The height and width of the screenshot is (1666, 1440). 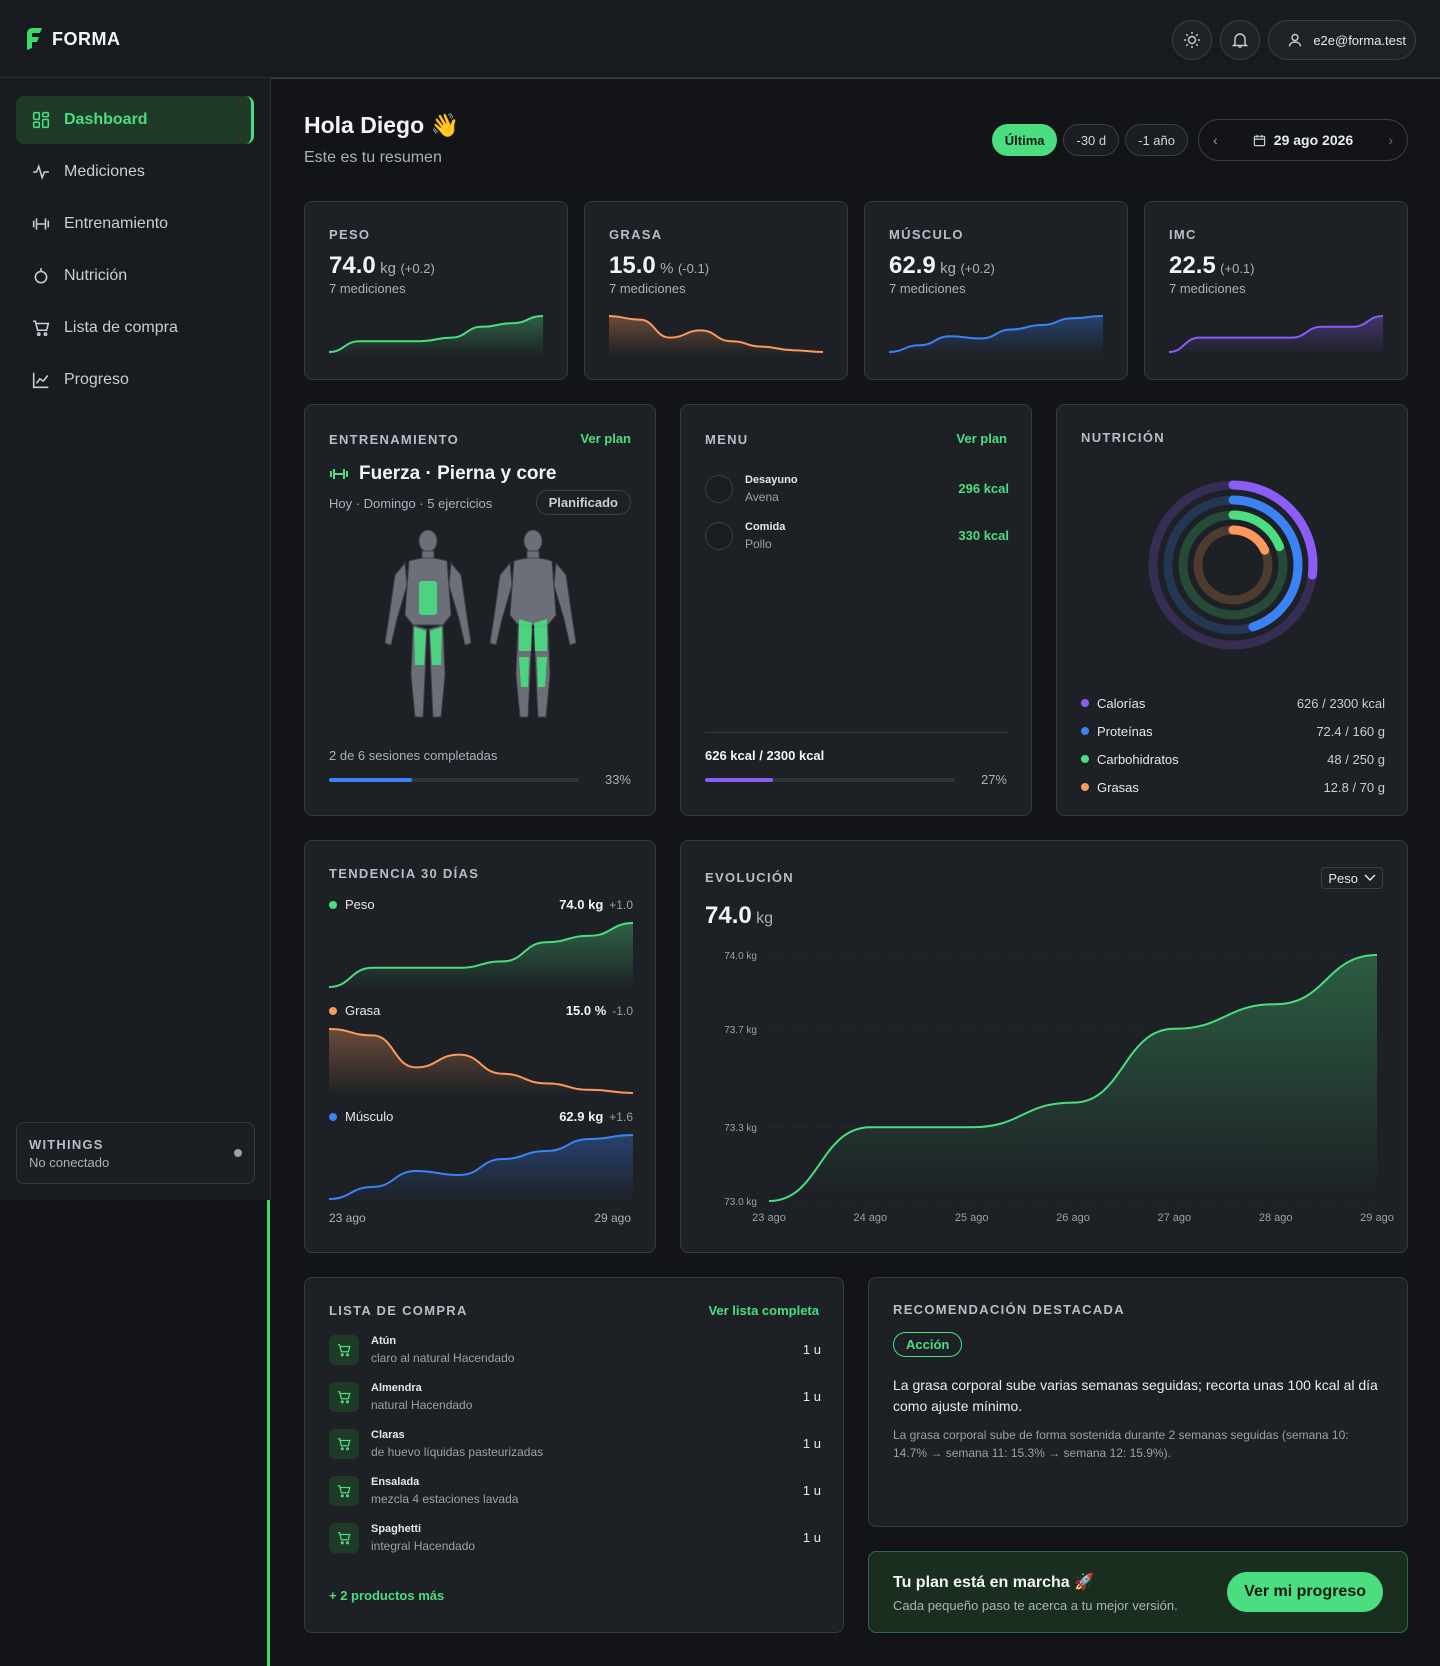 I want to click on x-tick-label: 27 ago, so click(x=1175, y=1218).